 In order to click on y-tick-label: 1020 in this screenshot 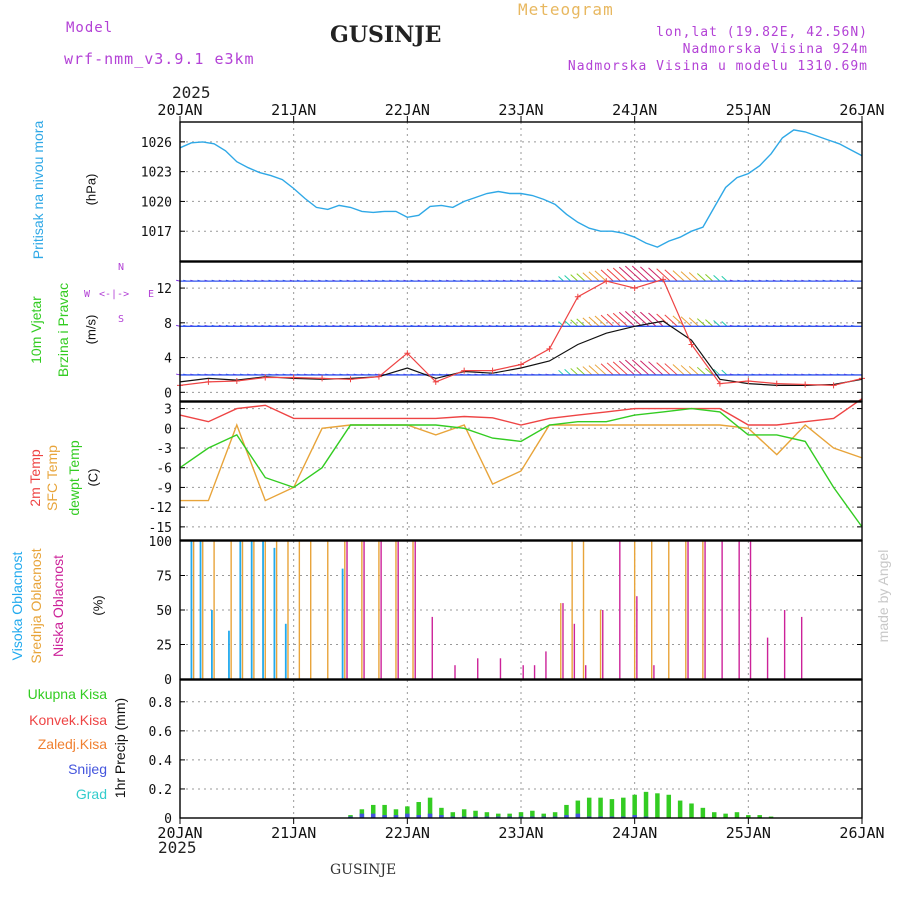, I will do `click(156, 202)`.